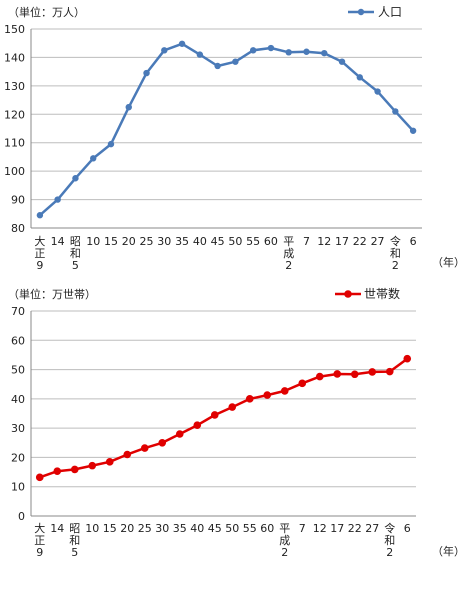  What do you see at coordinates (18, 399) in the screenshot?
I see `y-tick-label: 40` at bounding box center [18, 399].